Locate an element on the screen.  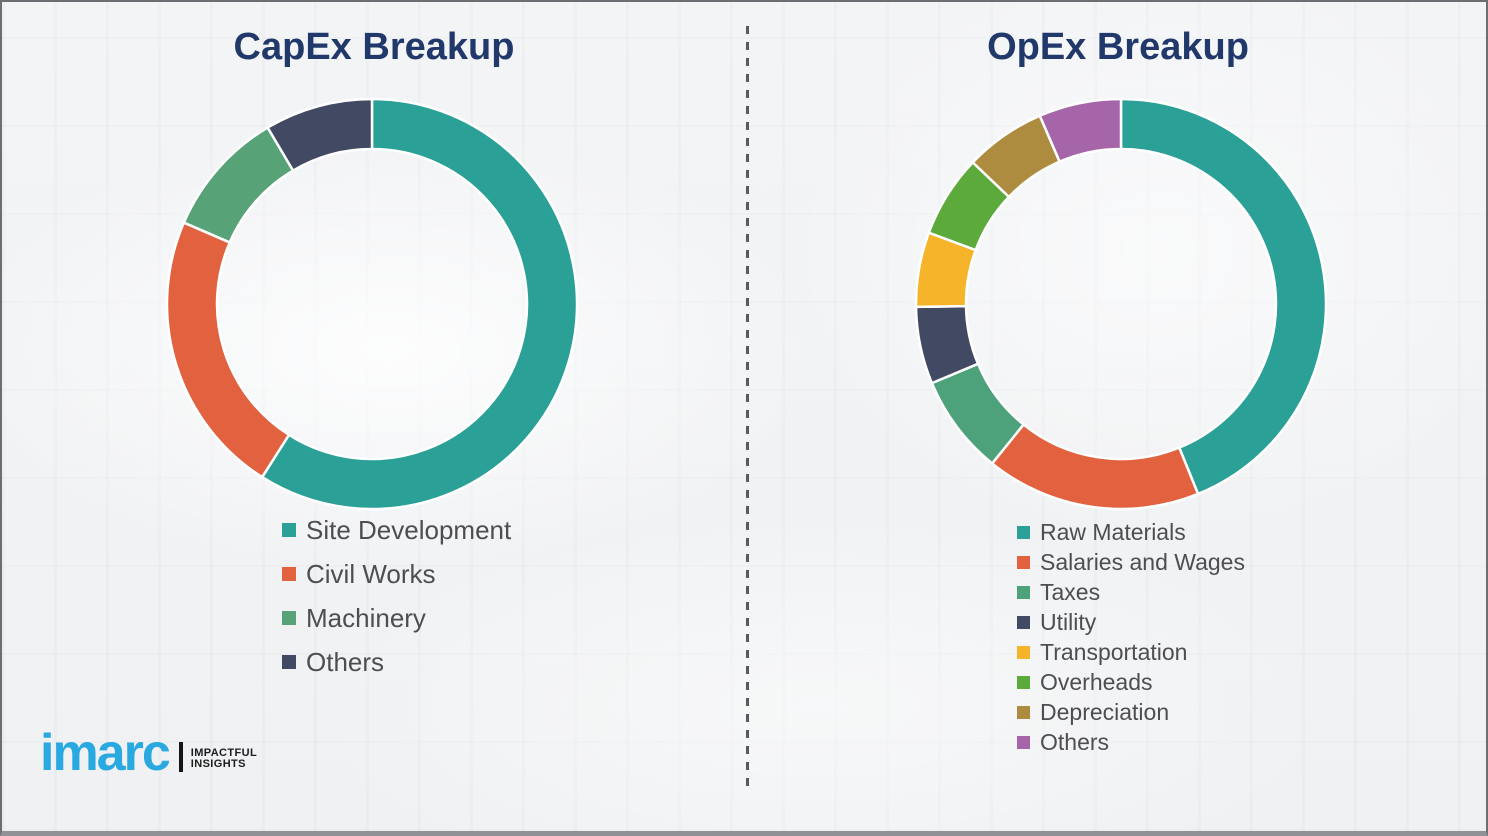
legend-label-site-development: Site Development is located at coordinates (409, 529).